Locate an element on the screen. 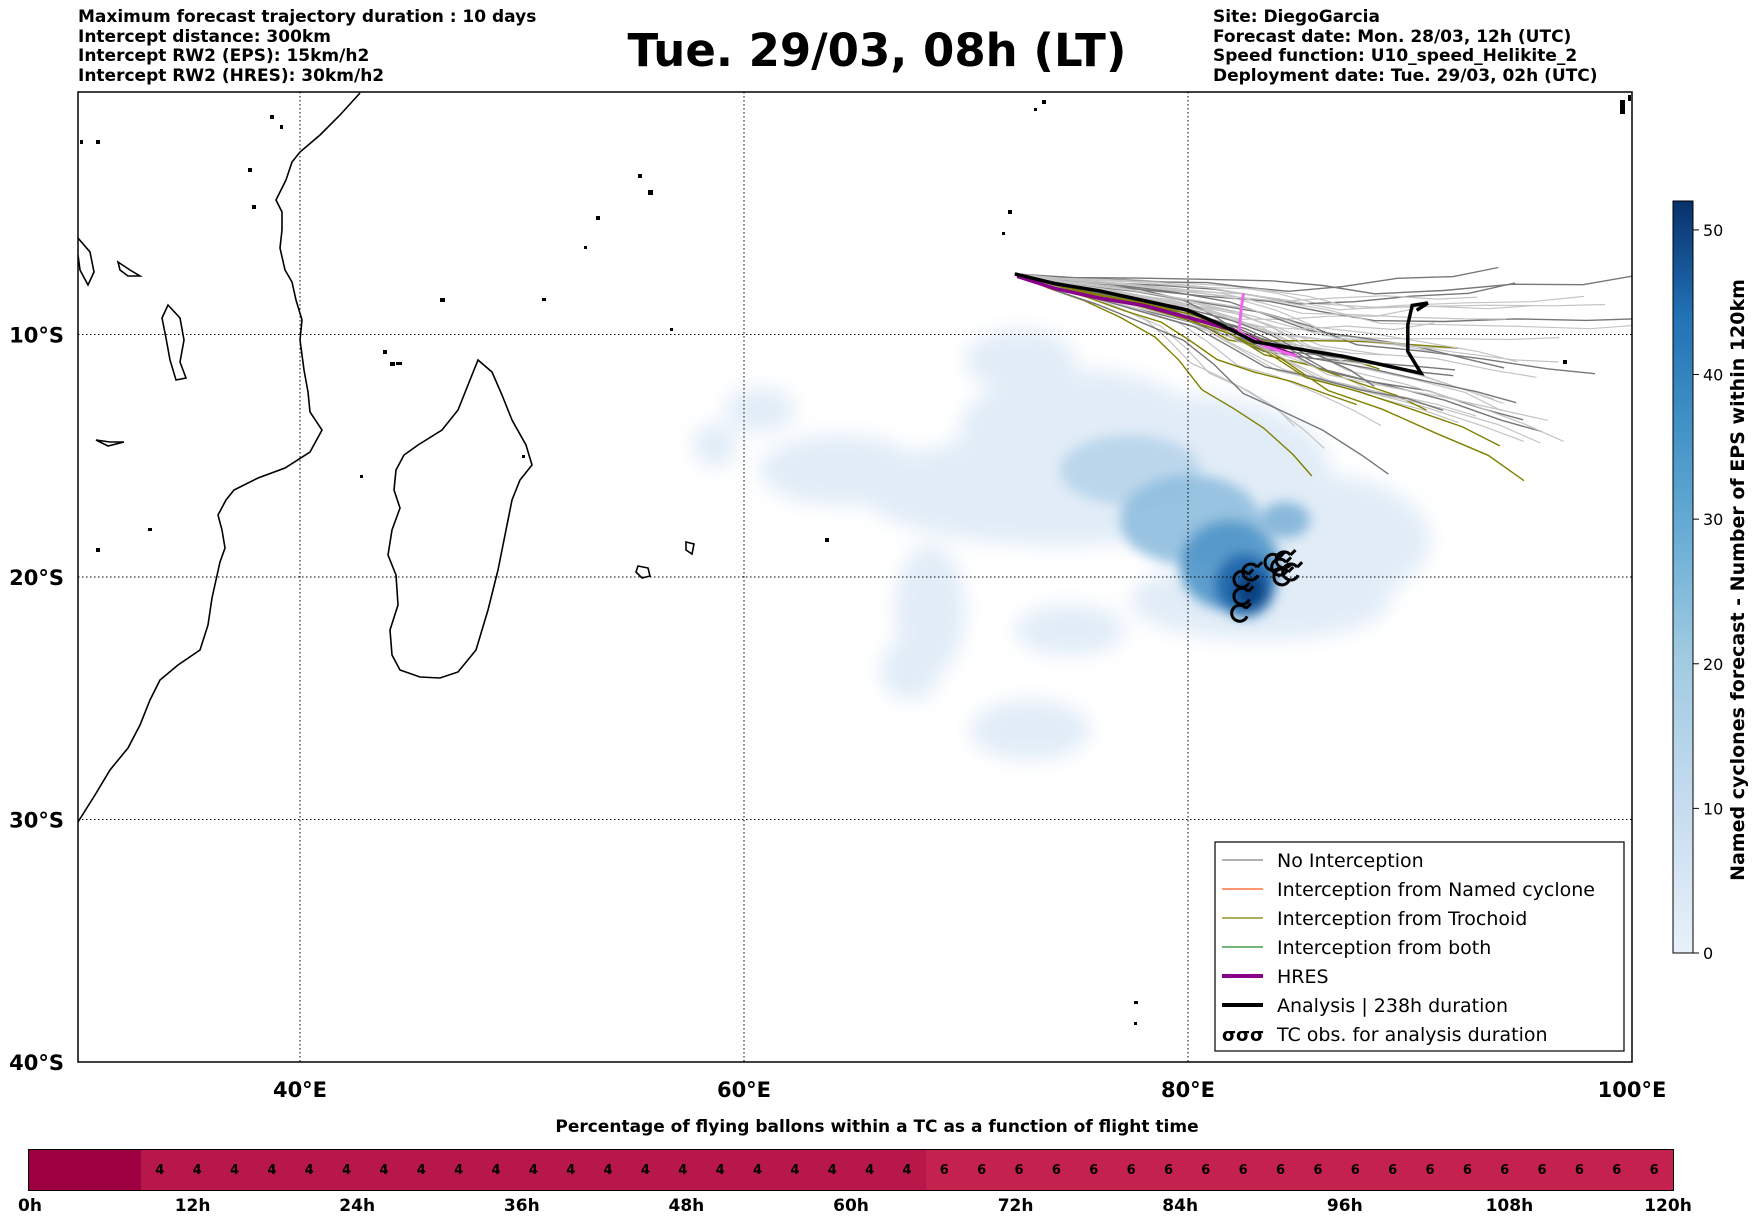 The height and width of the screenshot is (1223, 1754). flight-time-axis: 0h 12h 24h 36h 48h 60h 72h 84h 96h 108h 120h is located at coordinates (877, 1208).